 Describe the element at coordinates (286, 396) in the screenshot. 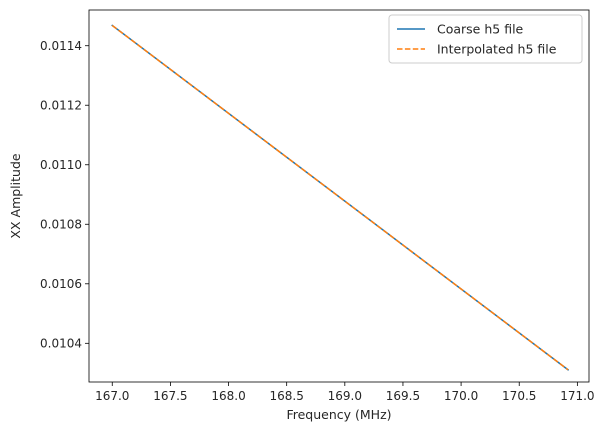

I see `x-tick-label: 168.5` at that location.